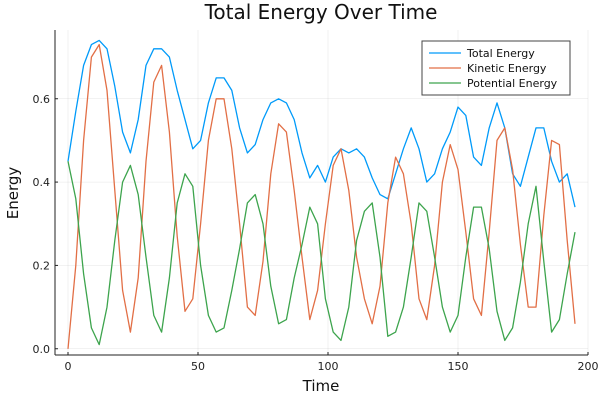  What do you see at coordinates (68, 366) in the screenshot?
I see `x-tick-label: 0` at bounding box center [68, 366].